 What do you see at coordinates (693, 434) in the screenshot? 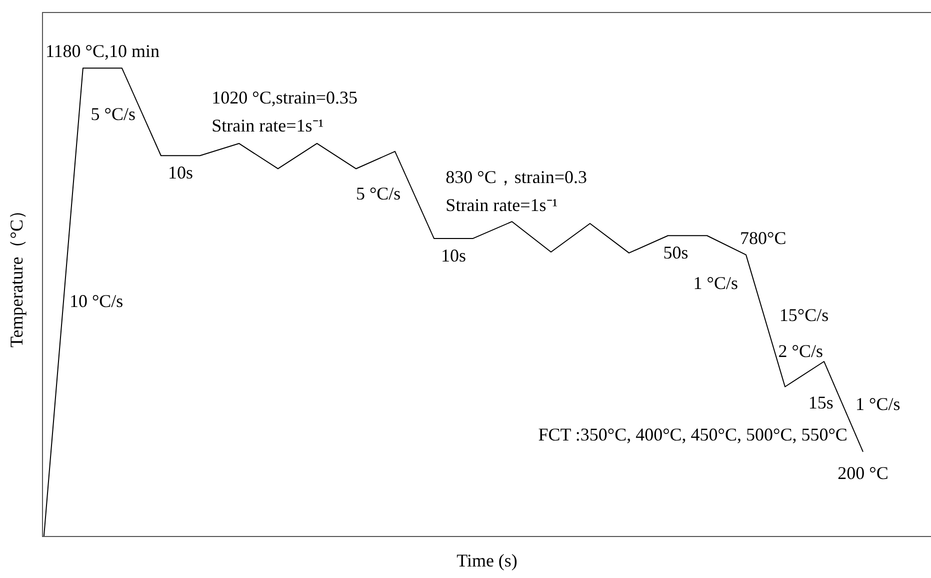
I see `annotation: FCT :350°C, 400°C, 450°C, 500°C, 550°C` at bounding box center [693, 434].